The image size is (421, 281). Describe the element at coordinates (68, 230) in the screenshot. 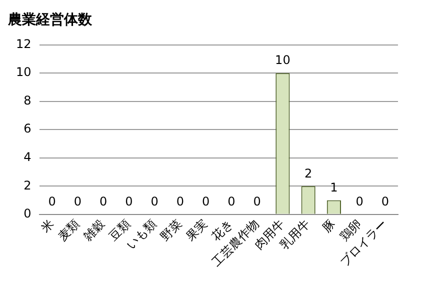

I see `x-tick-label: 麦類` at that location.